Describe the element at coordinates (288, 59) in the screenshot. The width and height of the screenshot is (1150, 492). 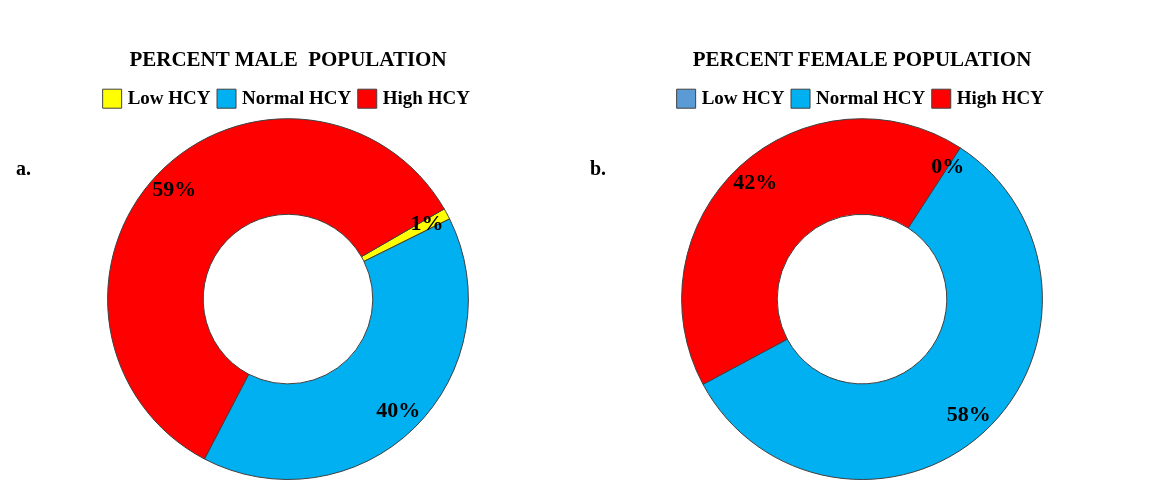
I see `chart-title: PERCENT MALE POPULATION` at that location.